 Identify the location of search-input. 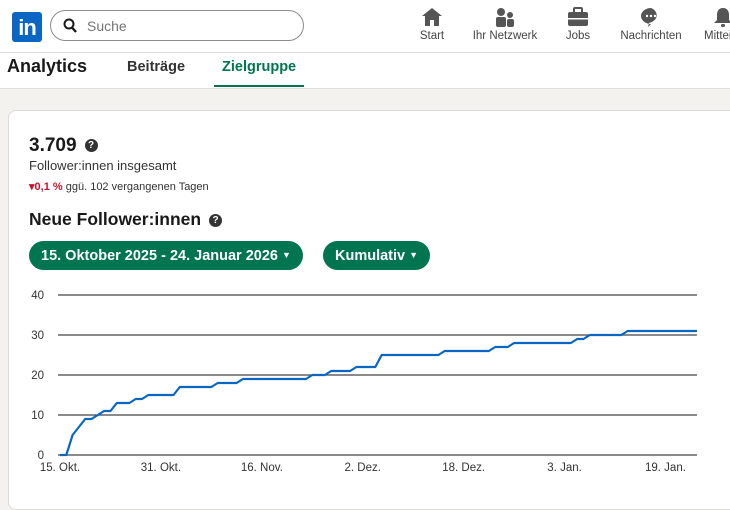
(187, 26).